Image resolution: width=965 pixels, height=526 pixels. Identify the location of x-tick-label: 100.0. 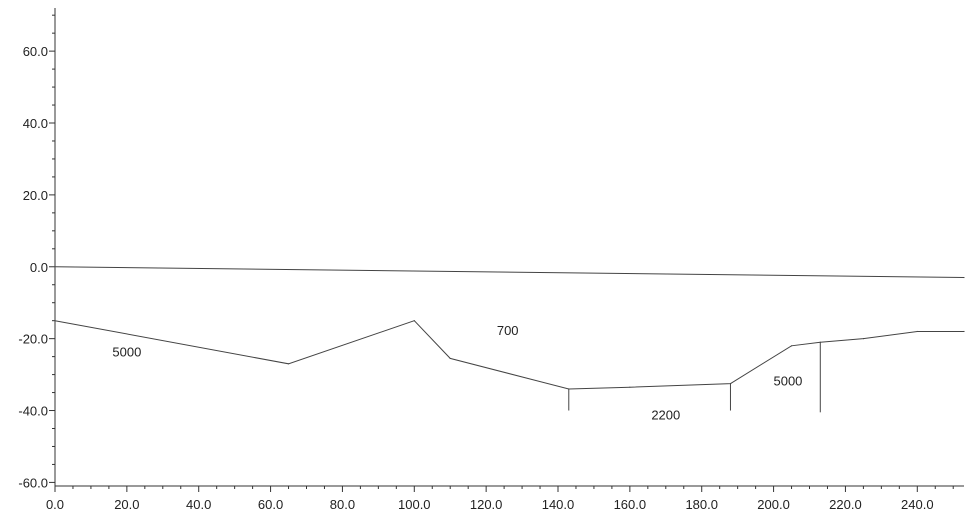
(414, 504).